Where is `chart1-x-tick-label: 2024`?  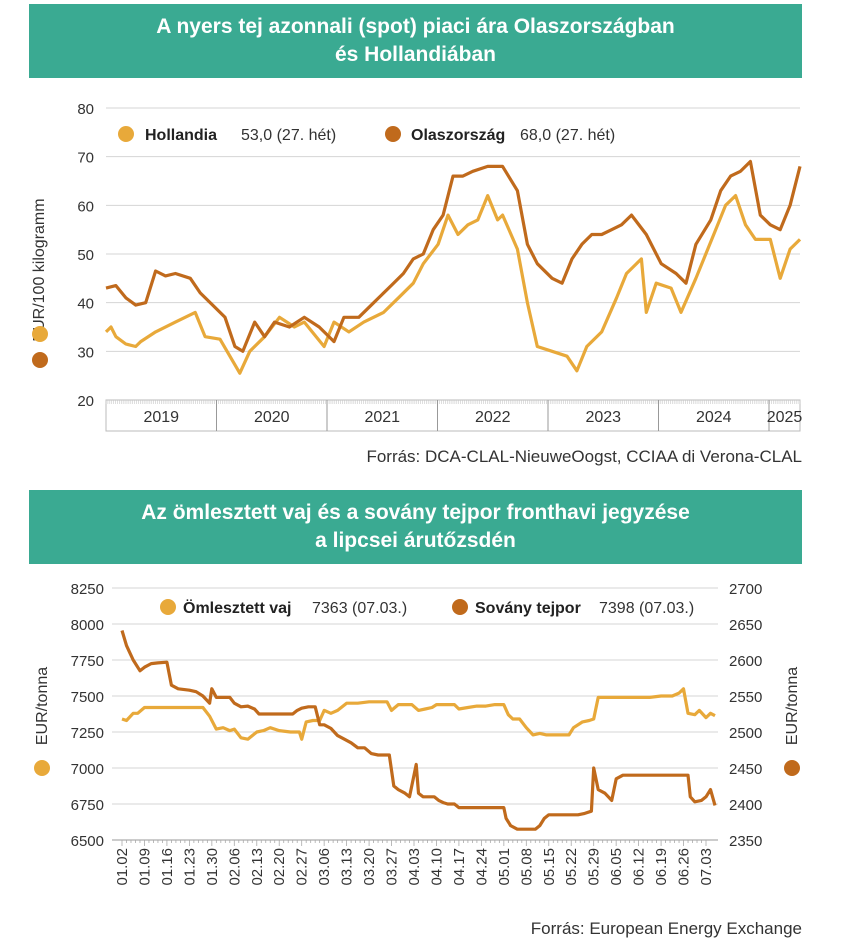
chart1-x-tick-label: 2024 is located at coordinates (714, 417).